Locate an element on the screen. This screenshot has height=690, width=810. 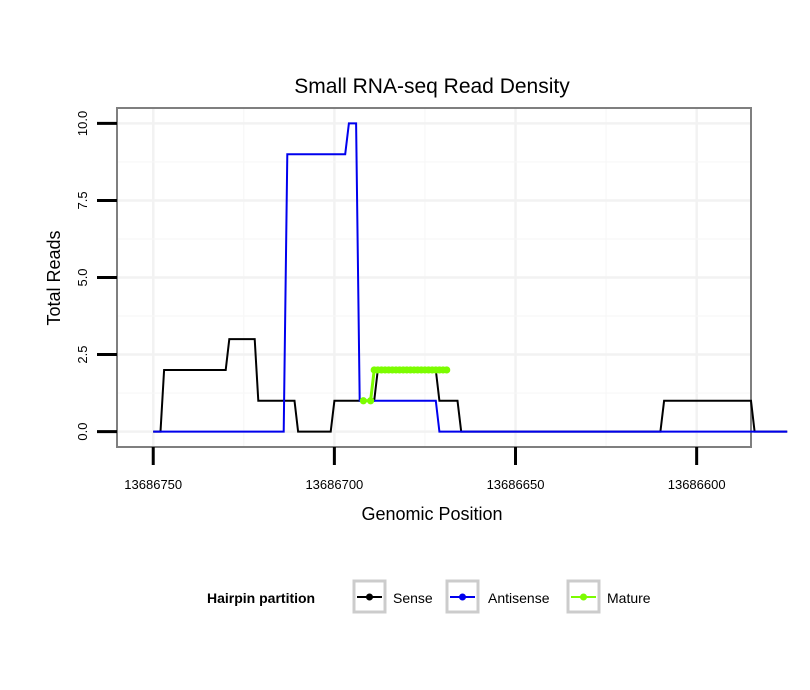
x-axis-label: Genomic Position is located at coordinates (431, 514).